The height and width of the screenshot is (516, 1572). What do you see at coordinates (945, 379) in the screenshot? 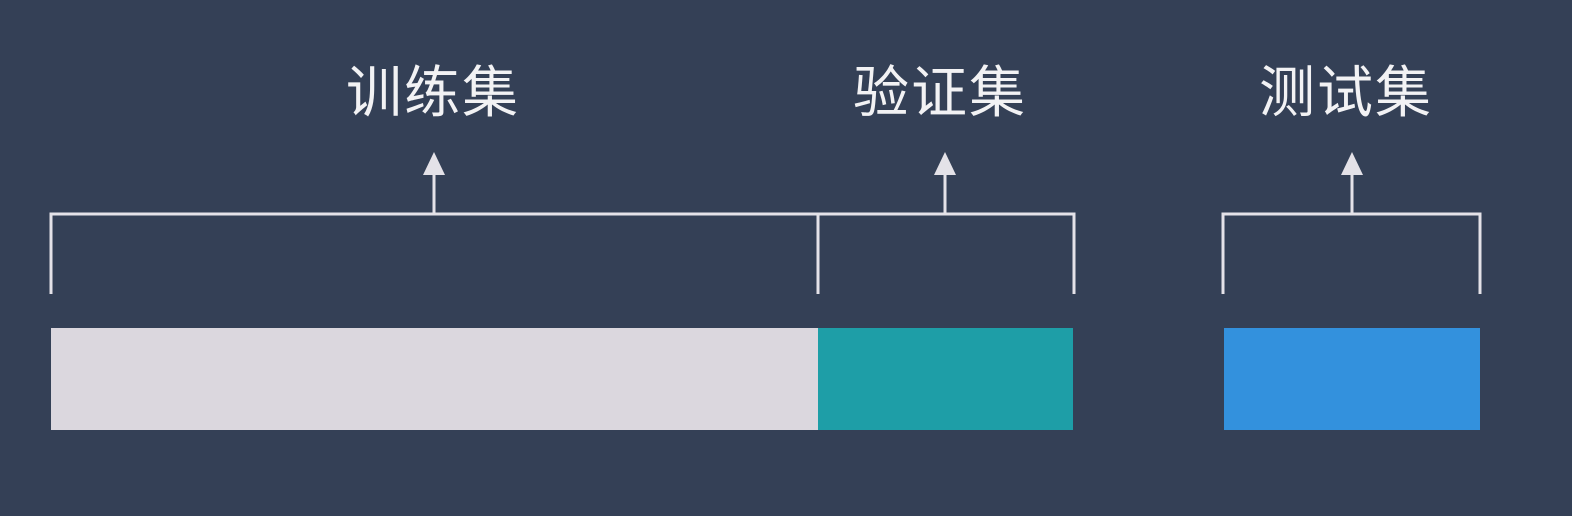
I see `validation-set-bar` at bounding box center [945, 379].